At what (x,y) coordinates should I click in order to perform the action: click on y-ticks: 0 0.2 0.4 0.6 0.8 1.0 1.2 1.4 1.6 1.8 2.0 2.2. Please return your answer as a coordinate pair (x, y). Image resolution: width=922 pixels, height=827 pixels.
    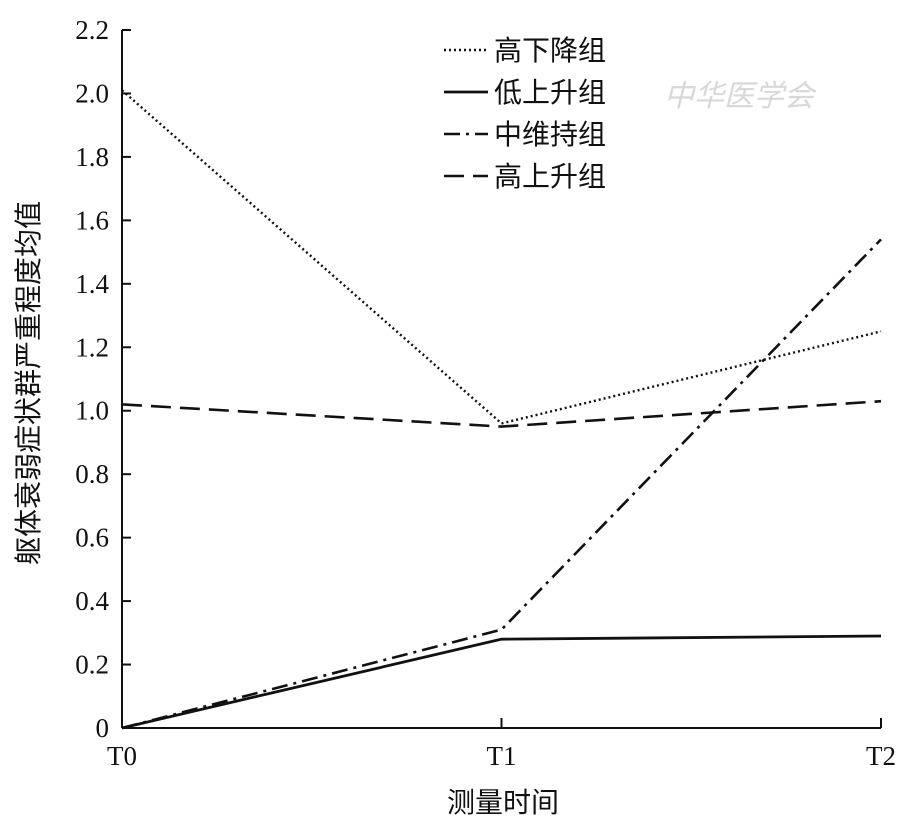
    Looking at the image, I should click on (103, 379).